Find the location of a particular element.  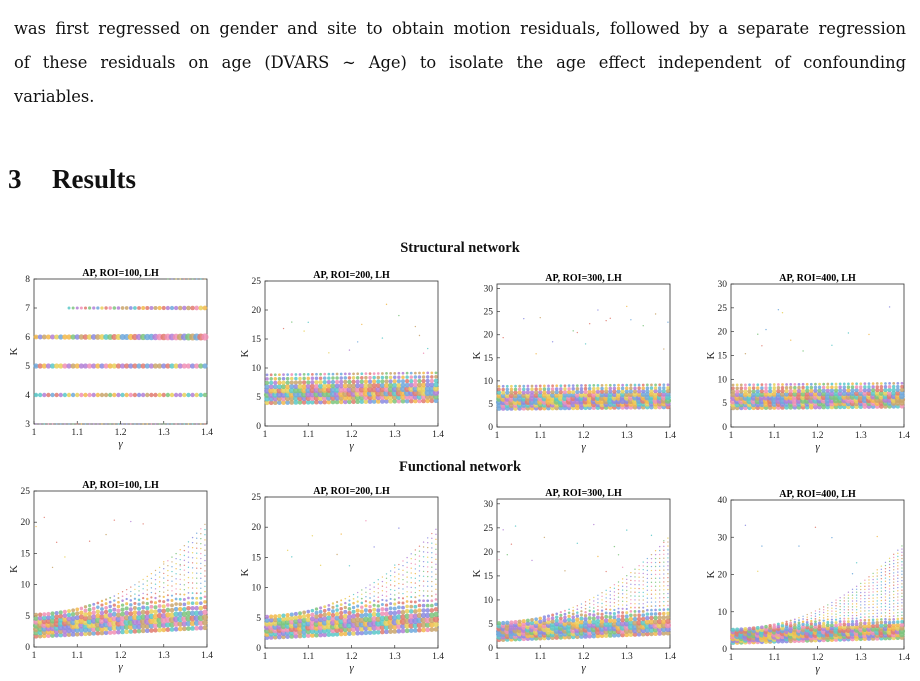

y-tick-label: 0 is located at coordinates (258, 427).